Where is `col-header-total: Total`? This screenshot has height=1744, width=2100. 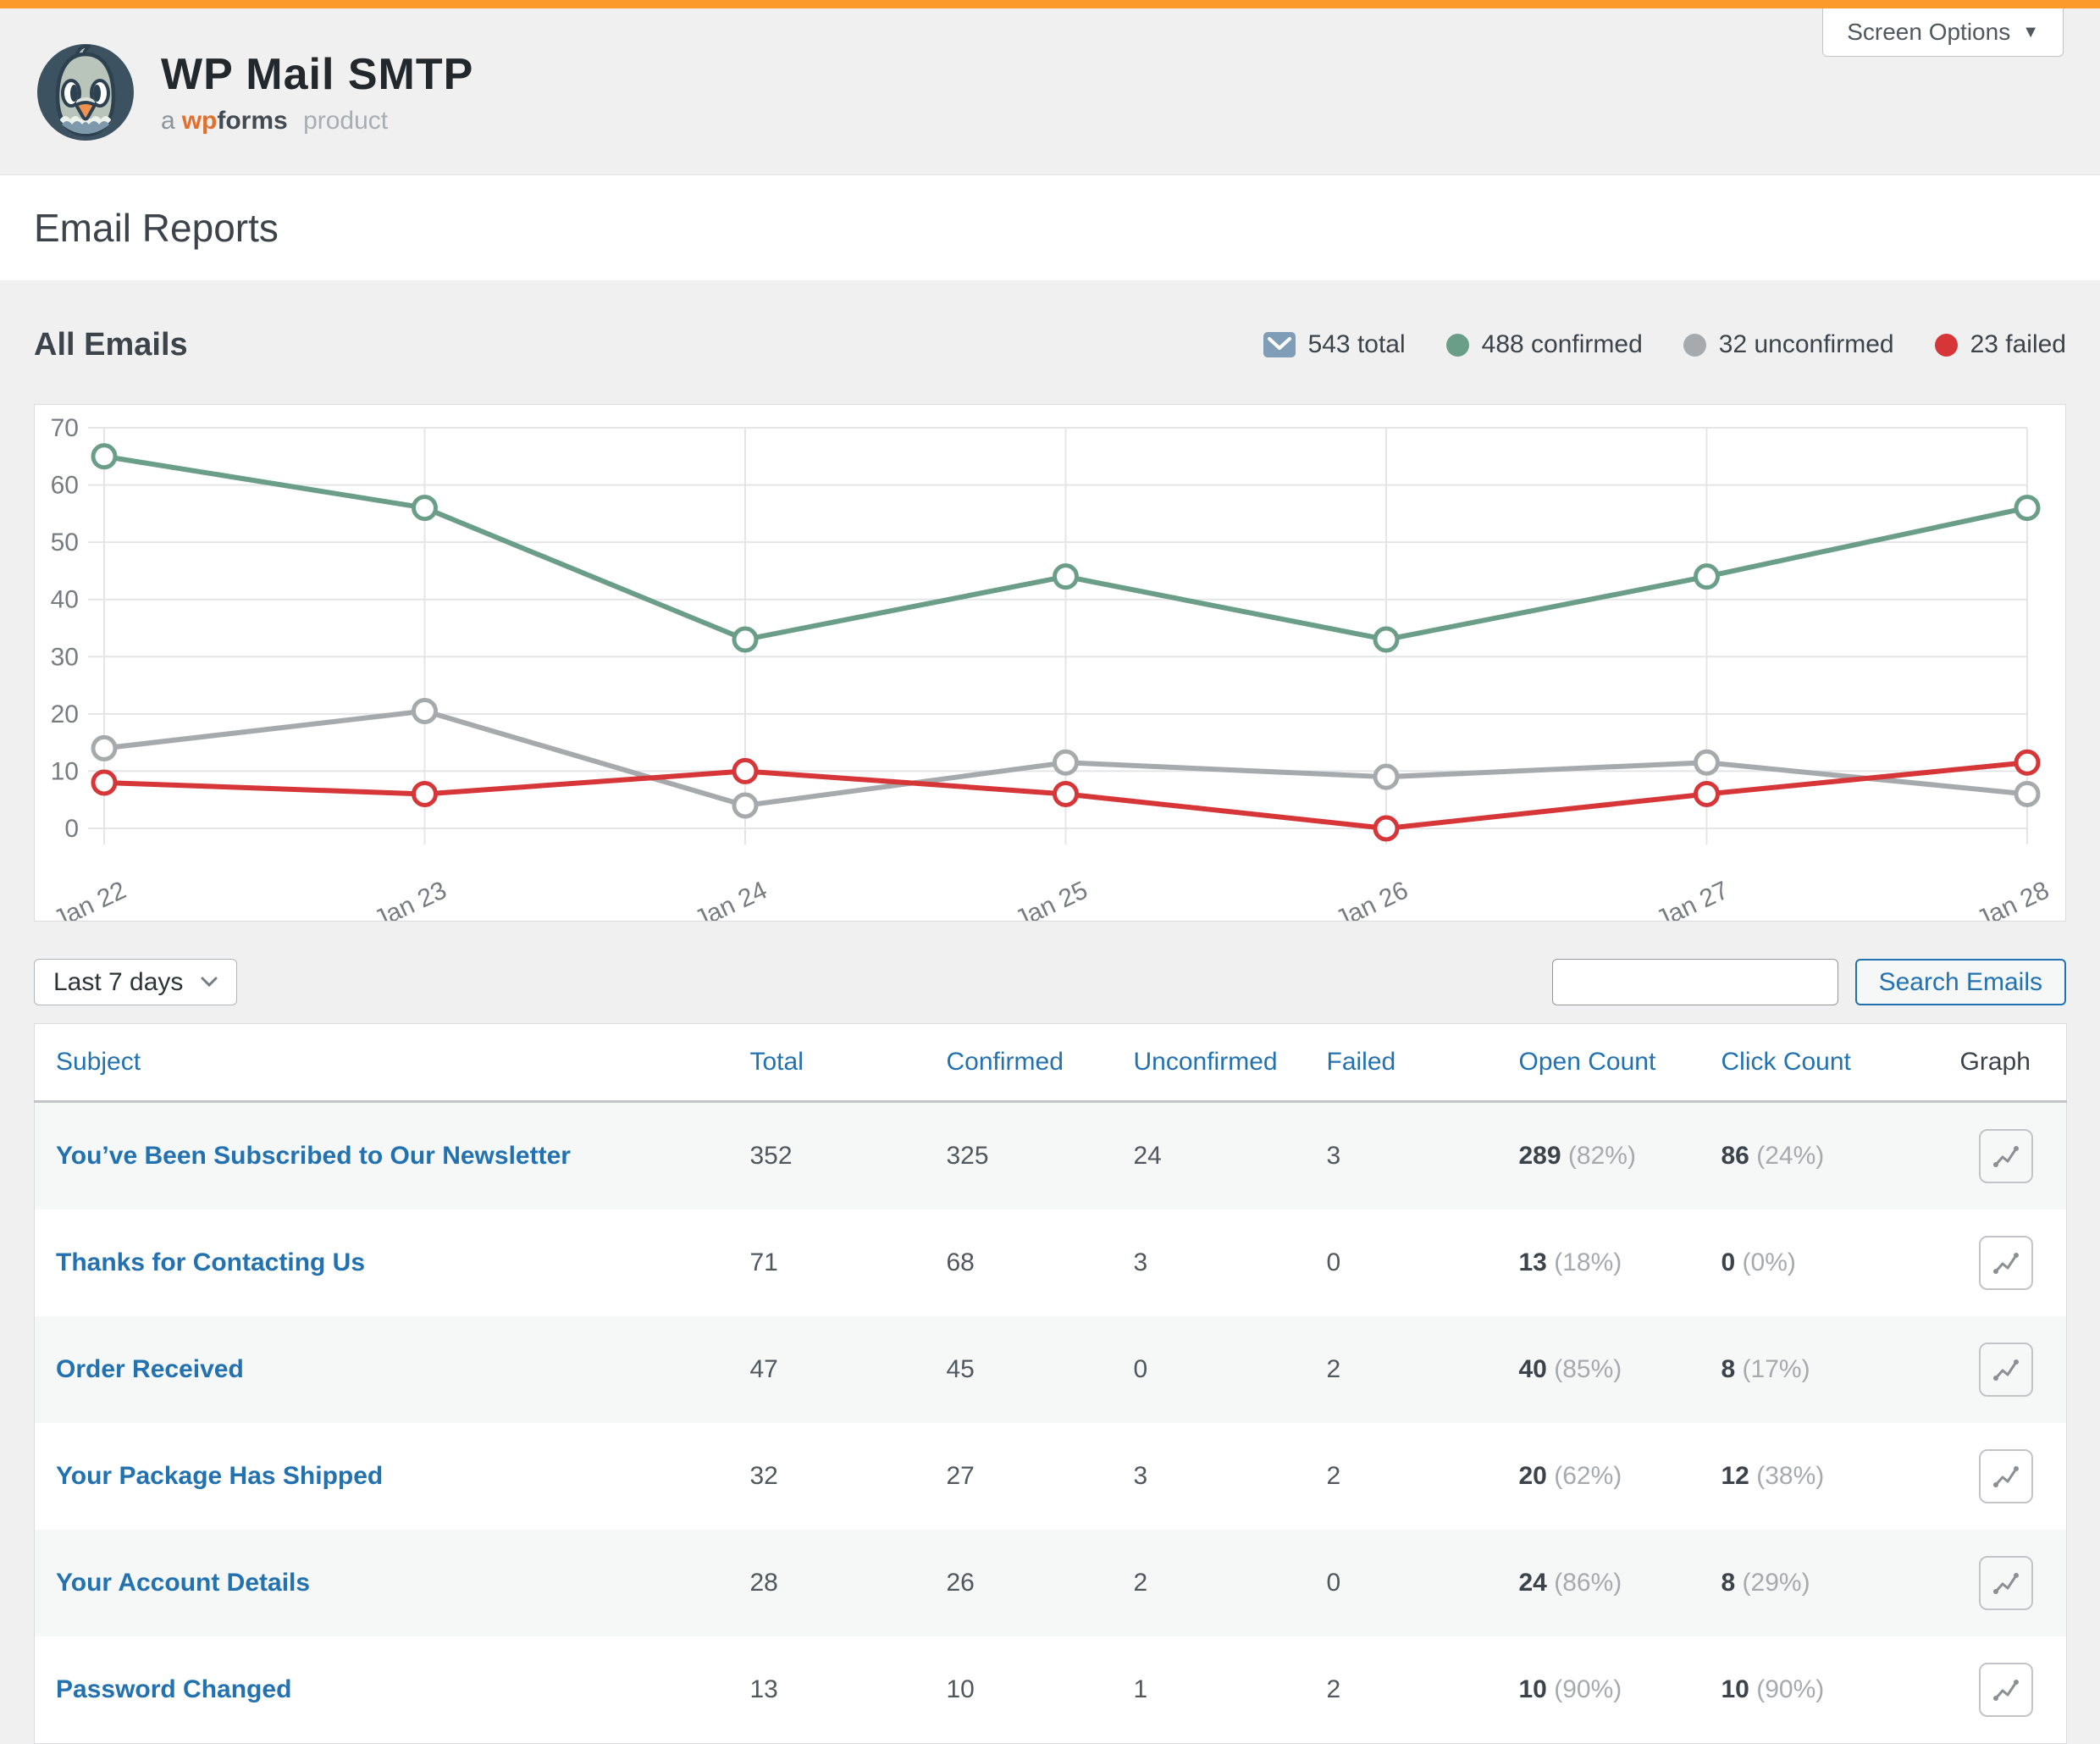 col-header-total: Total is located at coordinates (827, 1063).